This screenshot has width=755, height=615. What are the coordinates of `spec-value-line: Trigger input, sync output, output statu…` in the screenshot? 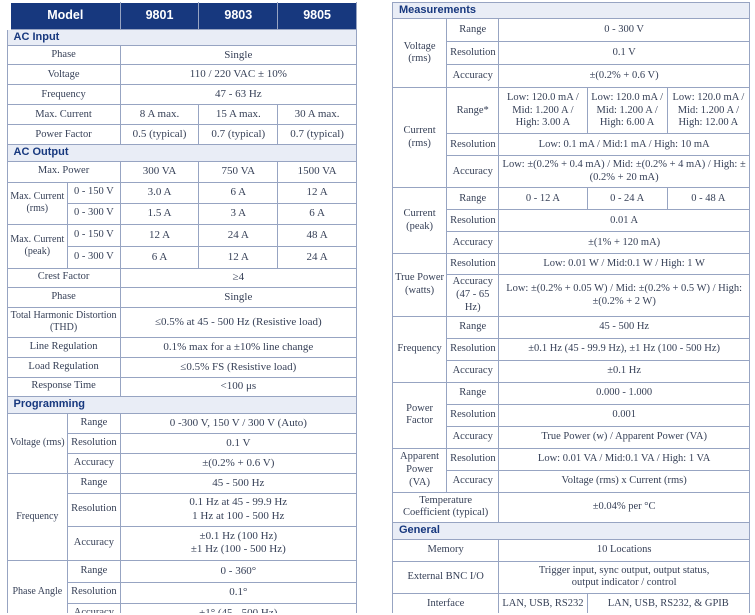 It's located at (624, 570).